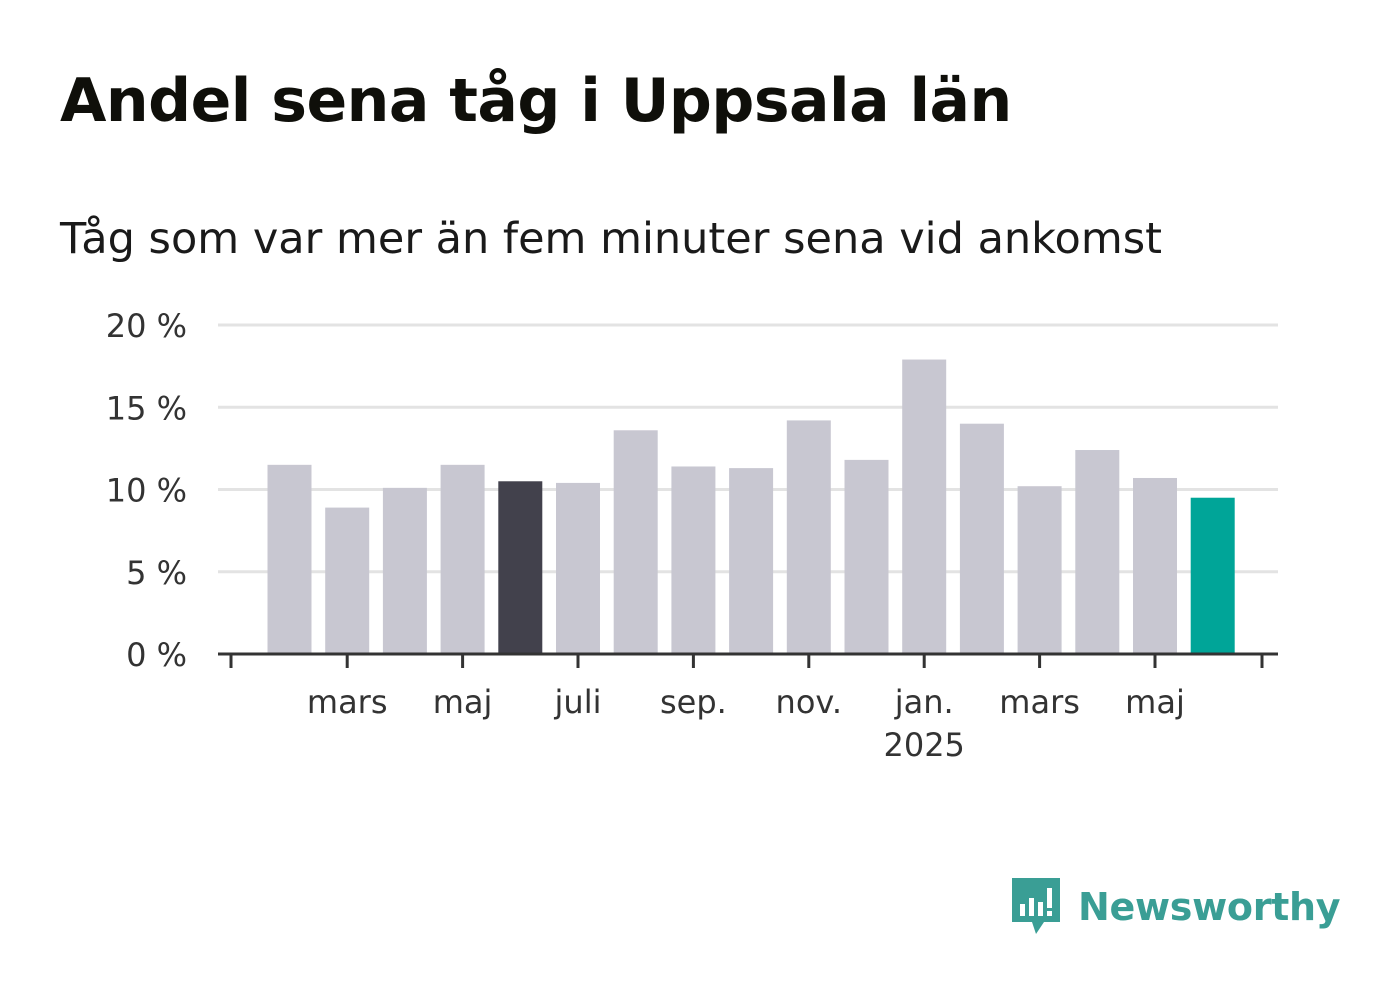 Image resolution: width=1382 pixels, height=999 pixels. I want to click on y-tick-label: 10 %, so click(146, 491).